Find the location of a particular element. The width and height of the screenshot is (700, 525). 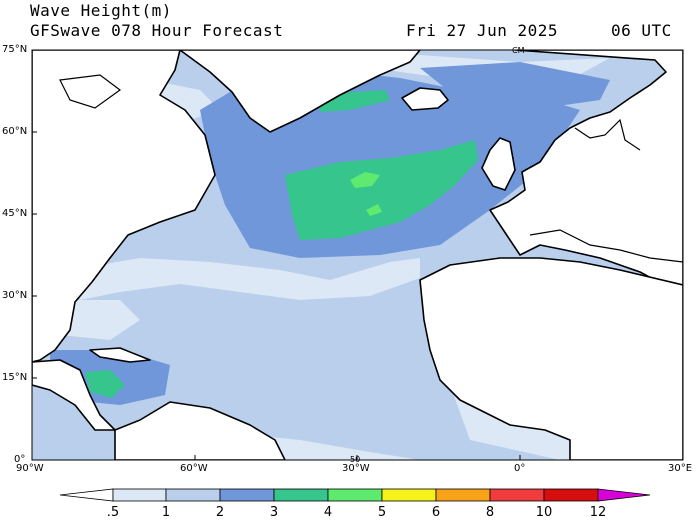

map-variable-title: Wave Height(m) is located at coordinates (101, 10).